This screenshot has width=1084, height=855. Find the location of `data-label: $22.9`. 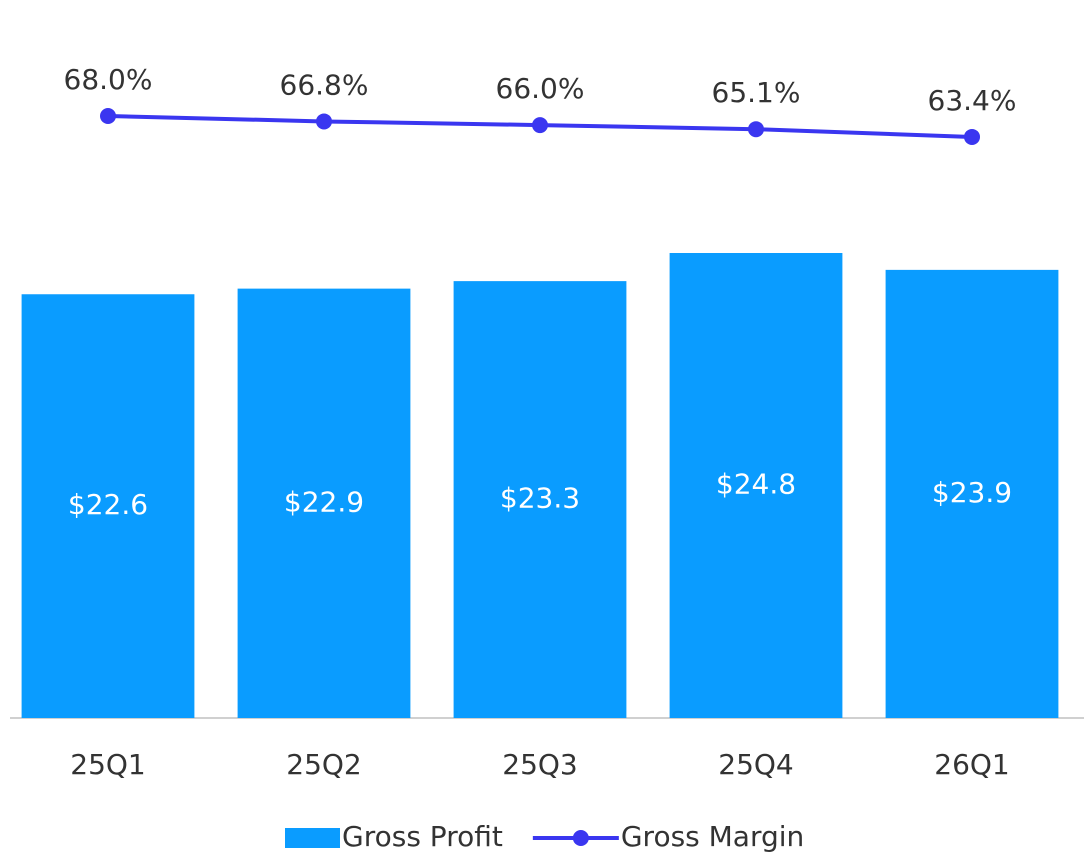

data-label: $22.9 is located at coordinates (324, 501).